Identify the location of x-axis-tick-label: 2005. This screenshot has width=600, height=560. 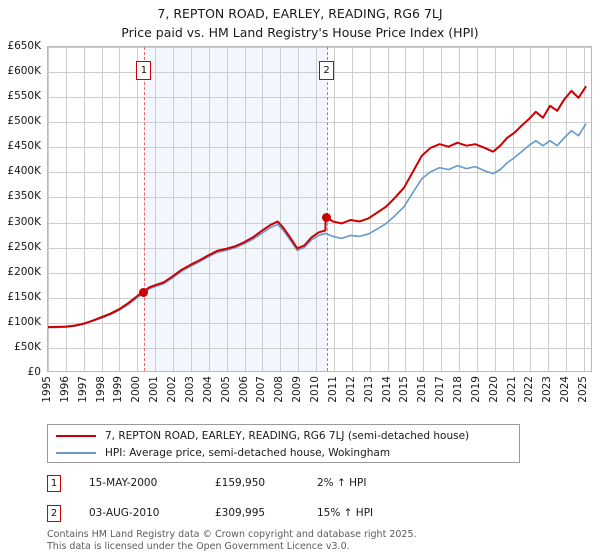
(225, 389).